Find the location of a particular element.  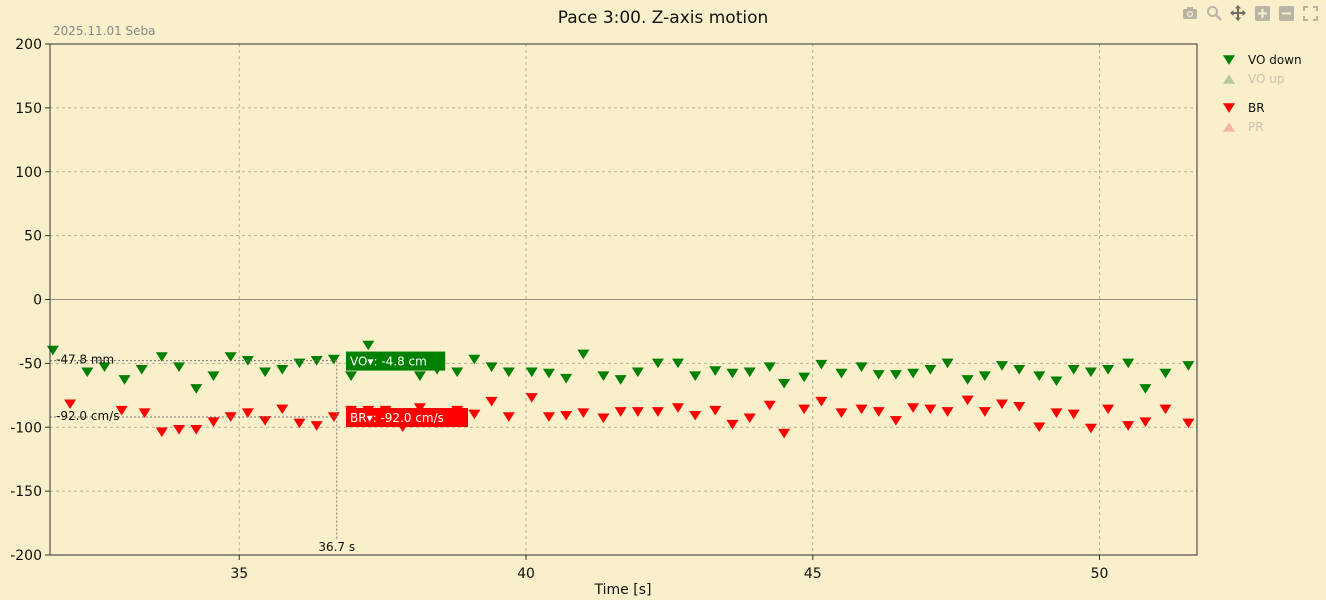

legend-item-vo-down: VO down is located at coordinates (1262, 60).